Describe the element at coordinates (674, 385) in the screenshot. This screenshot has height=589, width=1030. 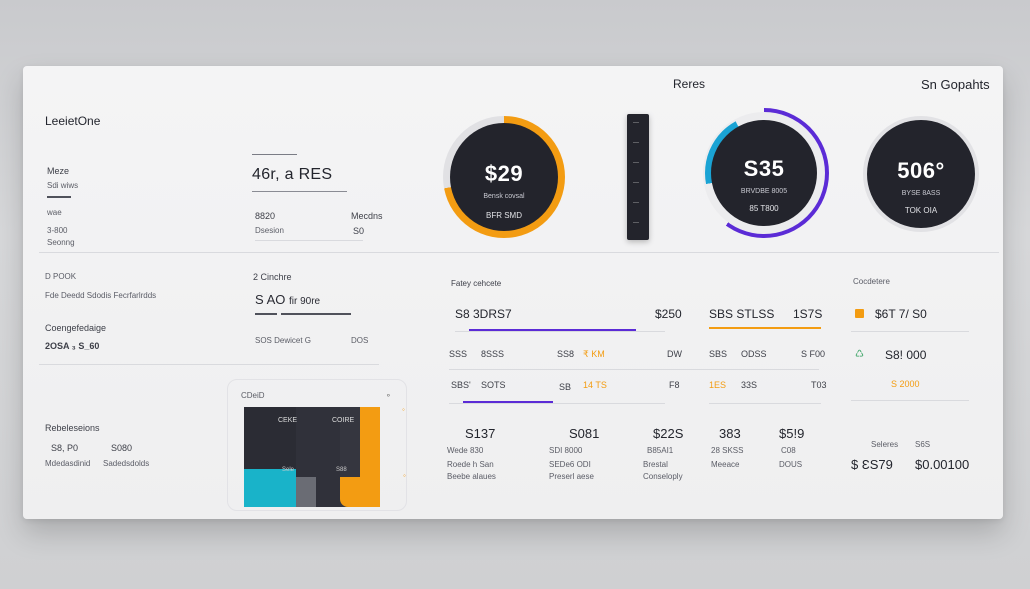
I see `row3-c5: F8` at that location.